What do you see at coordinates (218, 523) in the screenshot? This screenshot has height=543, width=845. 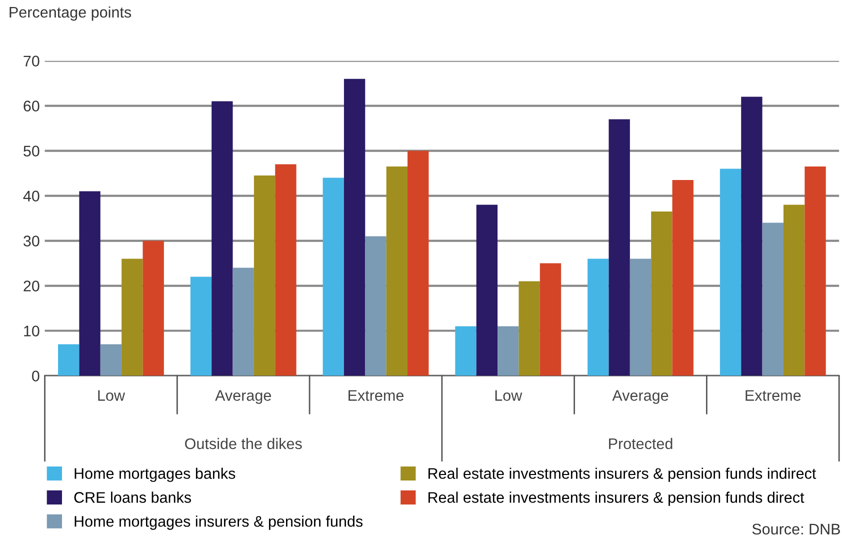 I see `legend-label: Home mortgages insurers & pension funds` at bounding box center [218, 523].